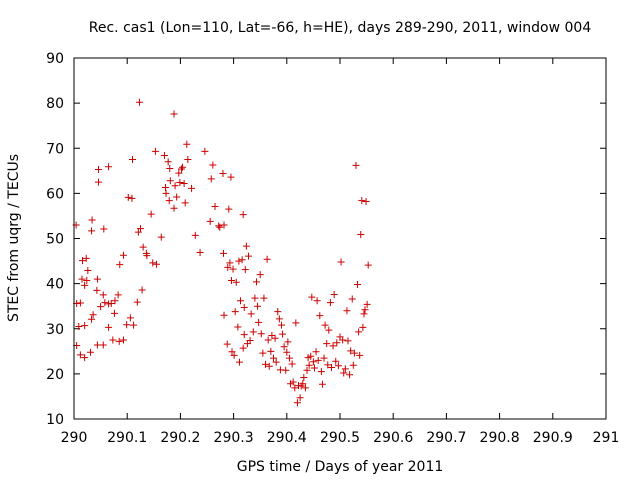  Describe the element at coordinates (180, 438) in the screenshot. I see `x-tick-label: 290.2` at that location.